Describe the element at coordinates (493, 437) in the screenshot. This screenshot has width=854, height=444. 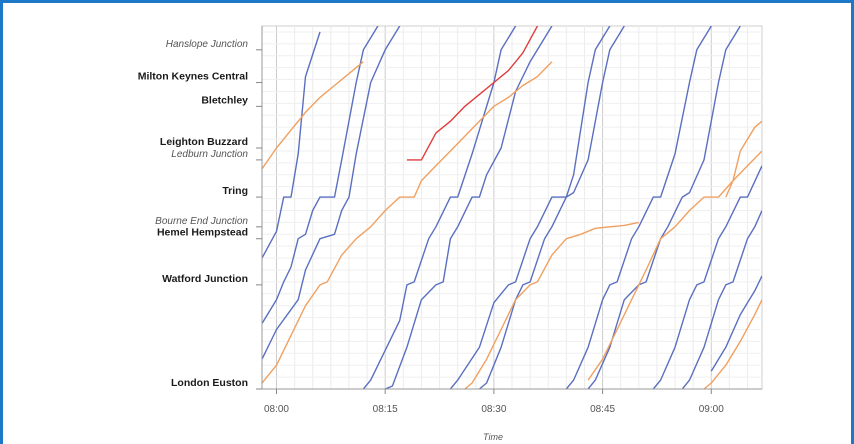
I see `x-axis-label: Time` at that location.